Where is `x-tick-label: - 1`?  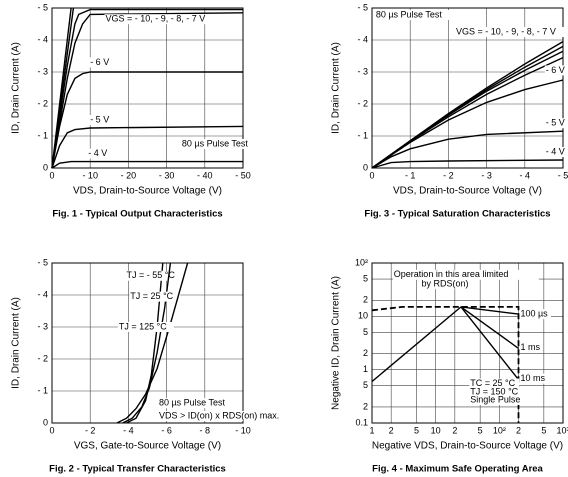
x-tick-label: - 1 is located at coordinates (410, 175).